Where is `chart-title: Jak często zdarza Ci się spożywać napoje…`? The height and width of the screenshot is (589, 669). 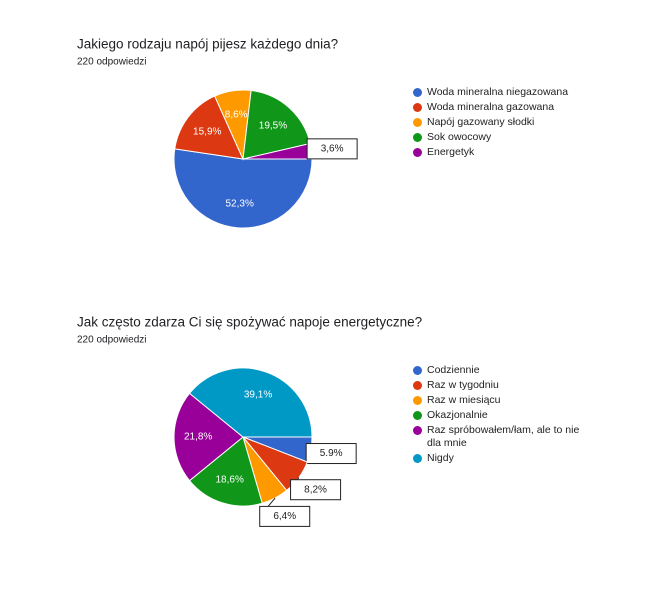
chart-title: Jak często zdarza Ci się spożywać napoje… is located at coordinates (249, 322).